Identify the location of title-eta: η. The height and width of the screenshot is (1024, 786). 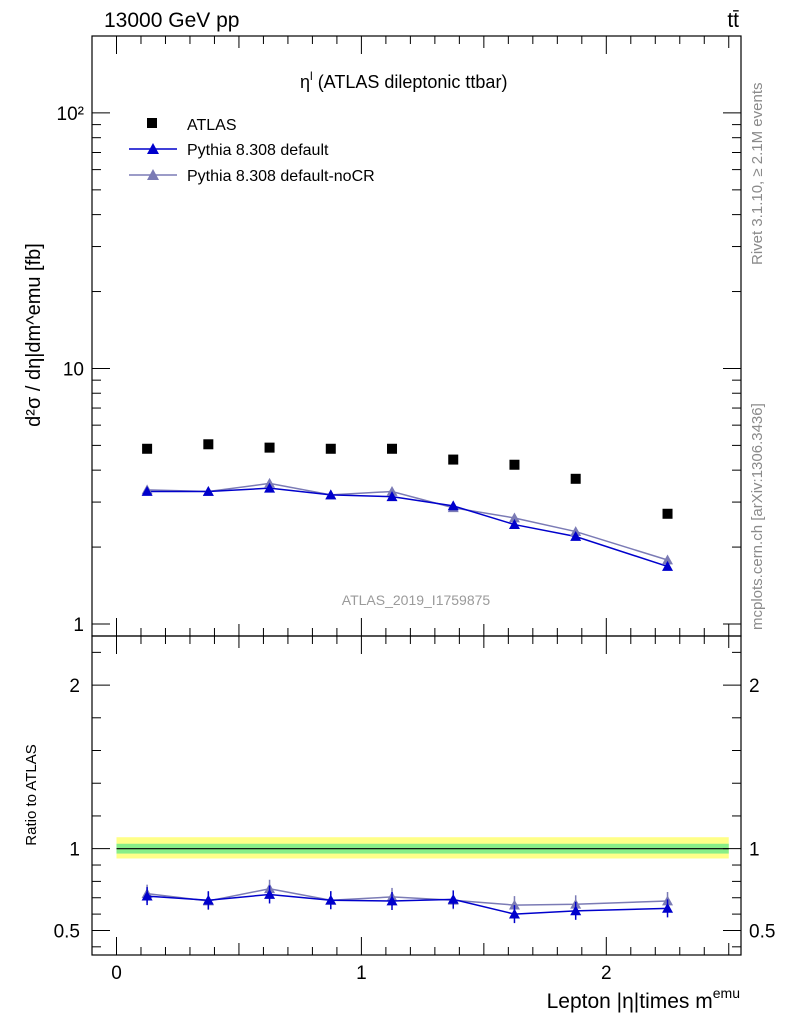
(305, 82).